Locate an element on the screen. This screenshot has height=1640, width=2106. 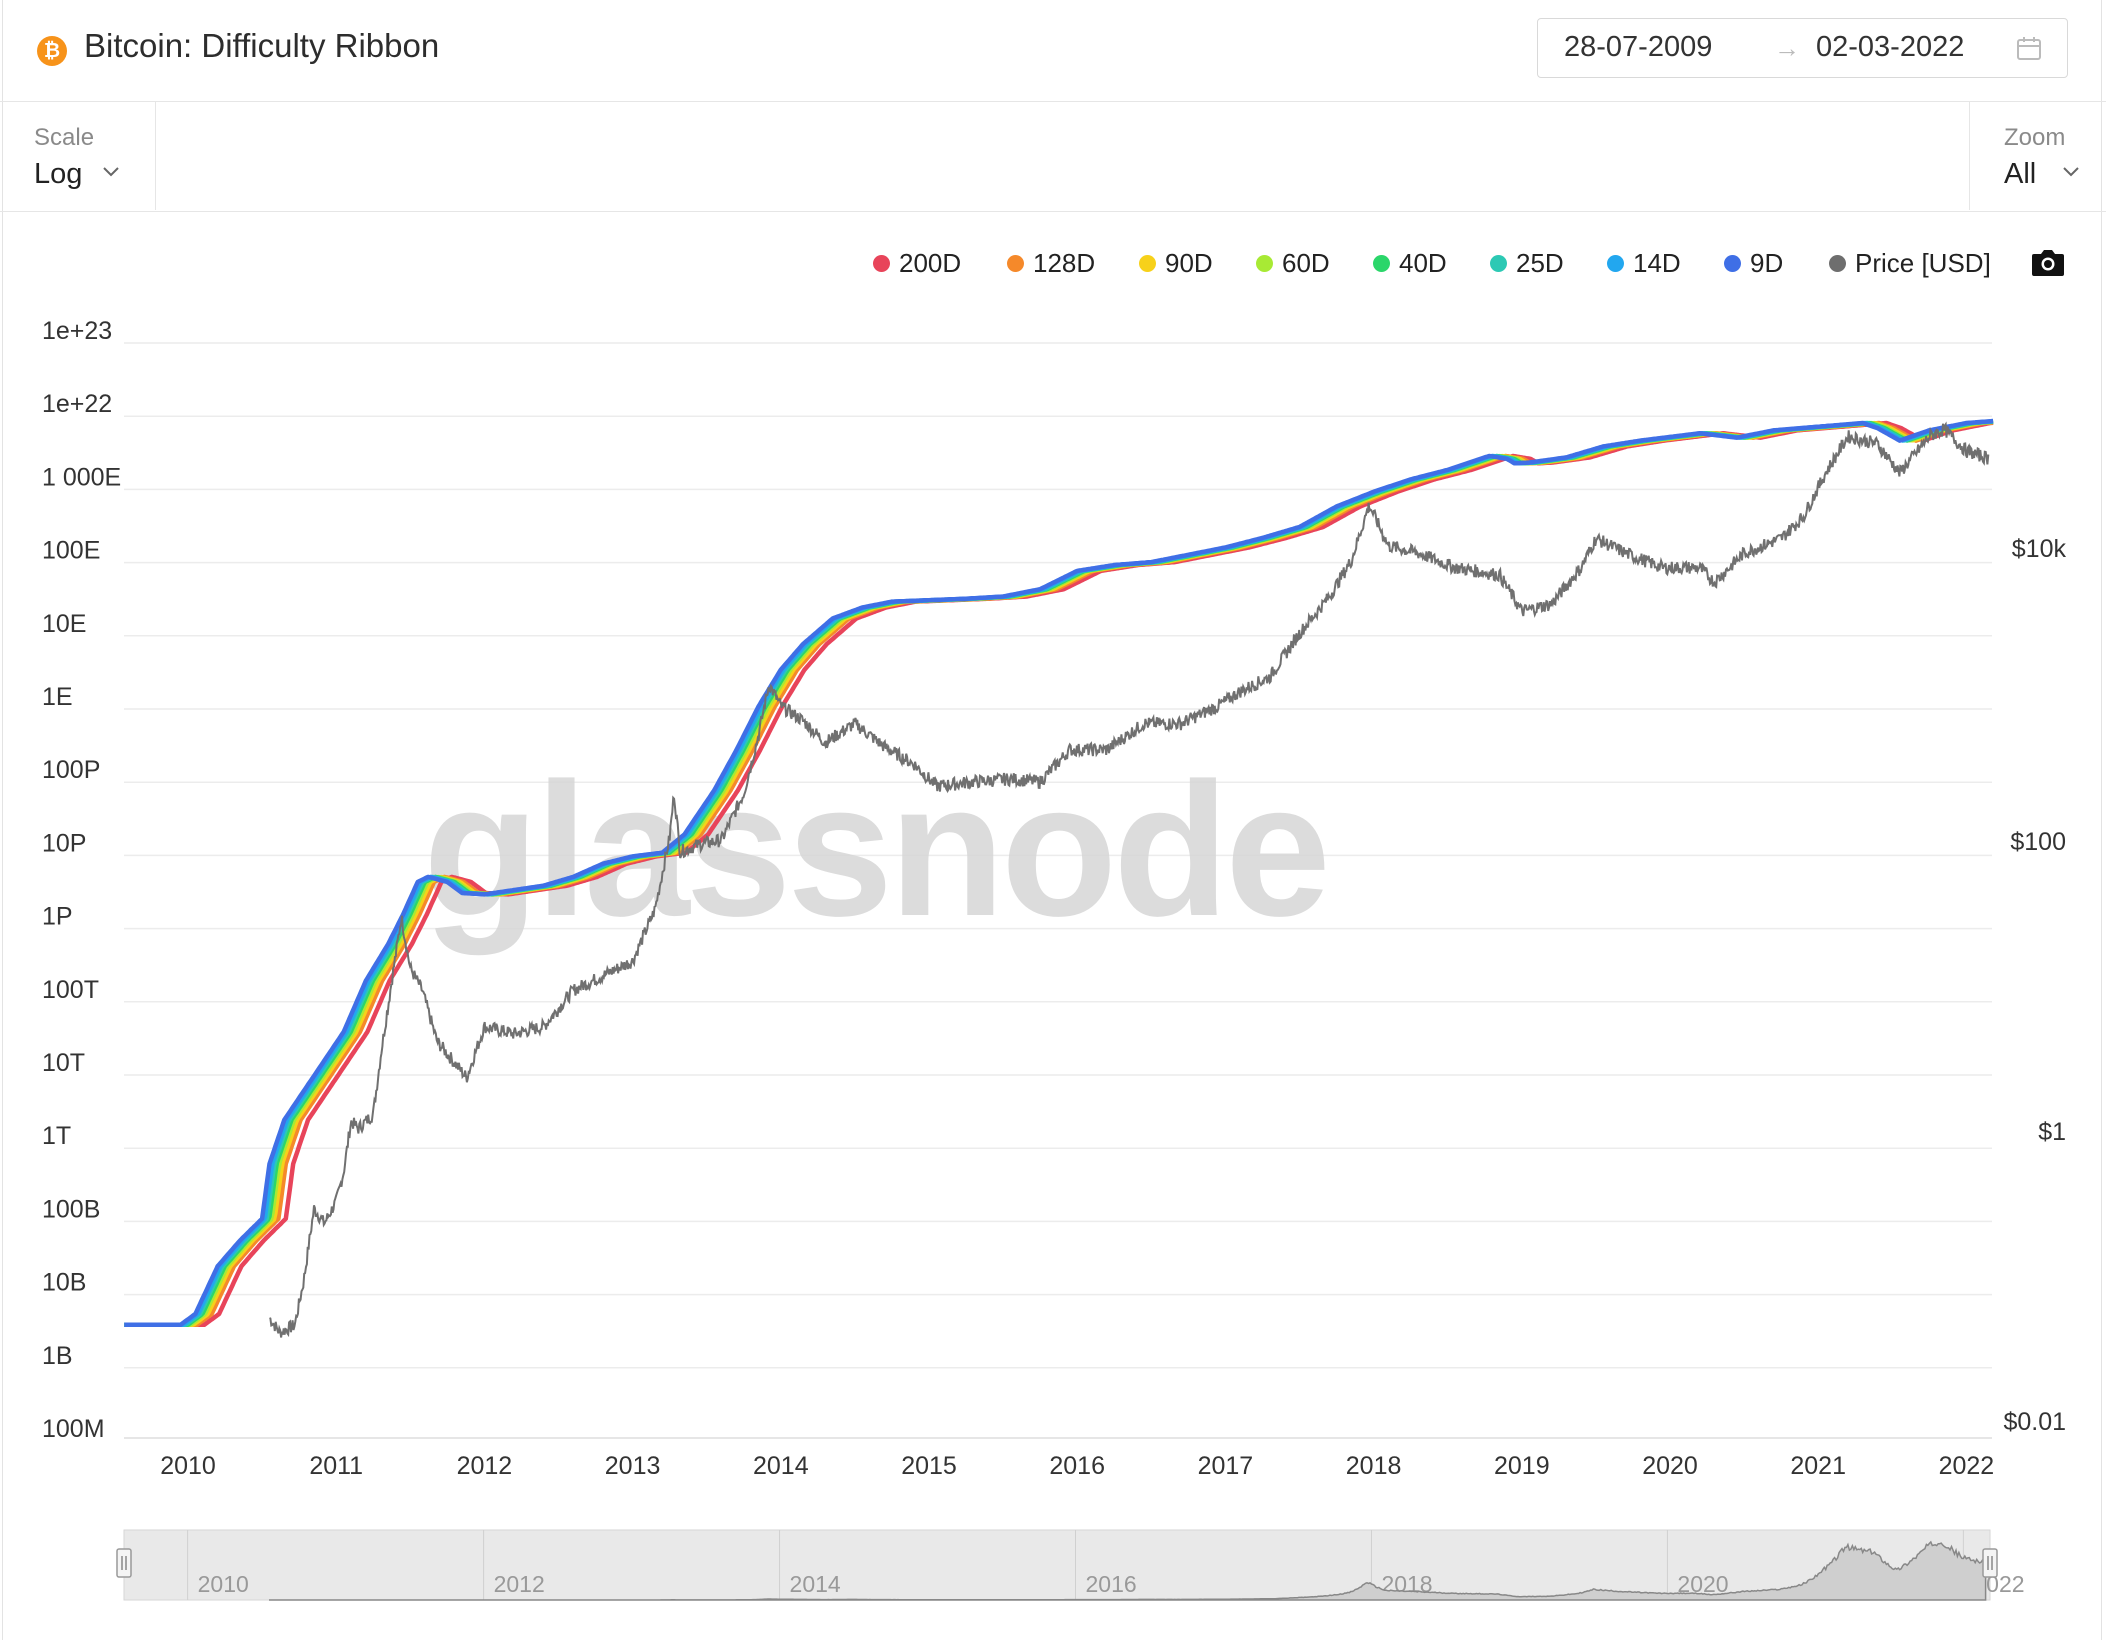
x-tick-label: 2018 is located at coordinates (1374, 1466).